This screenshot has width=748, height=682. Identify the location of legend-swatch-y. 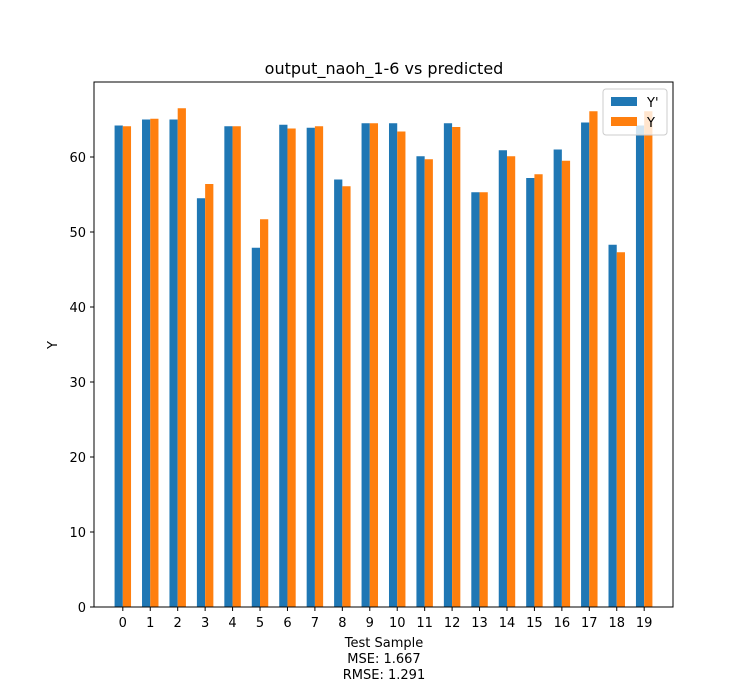
(624, 121).